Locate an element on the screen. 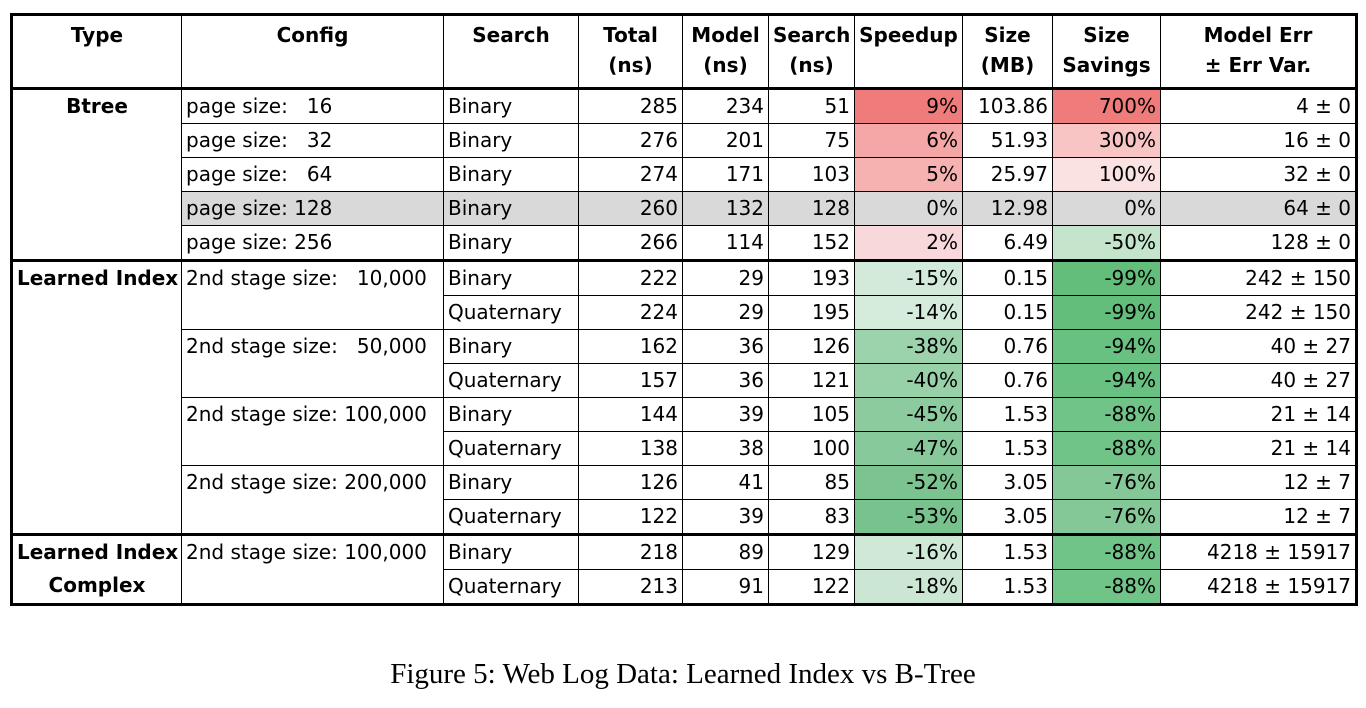 This screenshot has height=708, width=1366. size-mb-cell: 0.76 is located at coordinates (1007, 346).